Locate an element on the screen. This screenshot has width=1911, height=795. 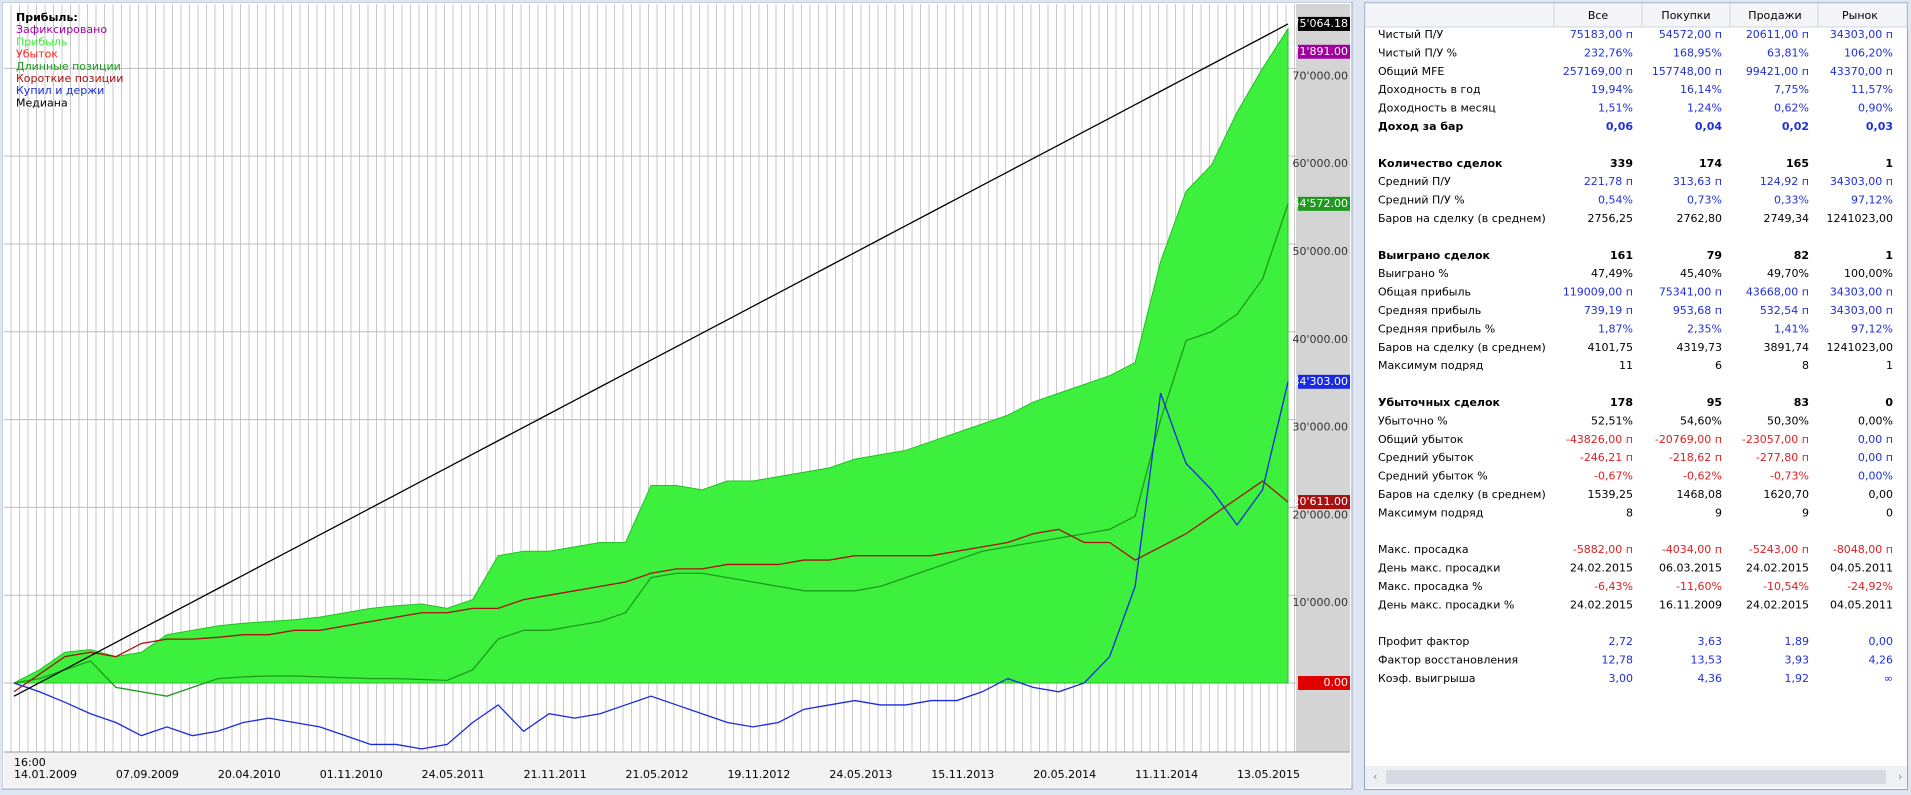
cell-value: 0,03 is located at coordinates (1879, 126).